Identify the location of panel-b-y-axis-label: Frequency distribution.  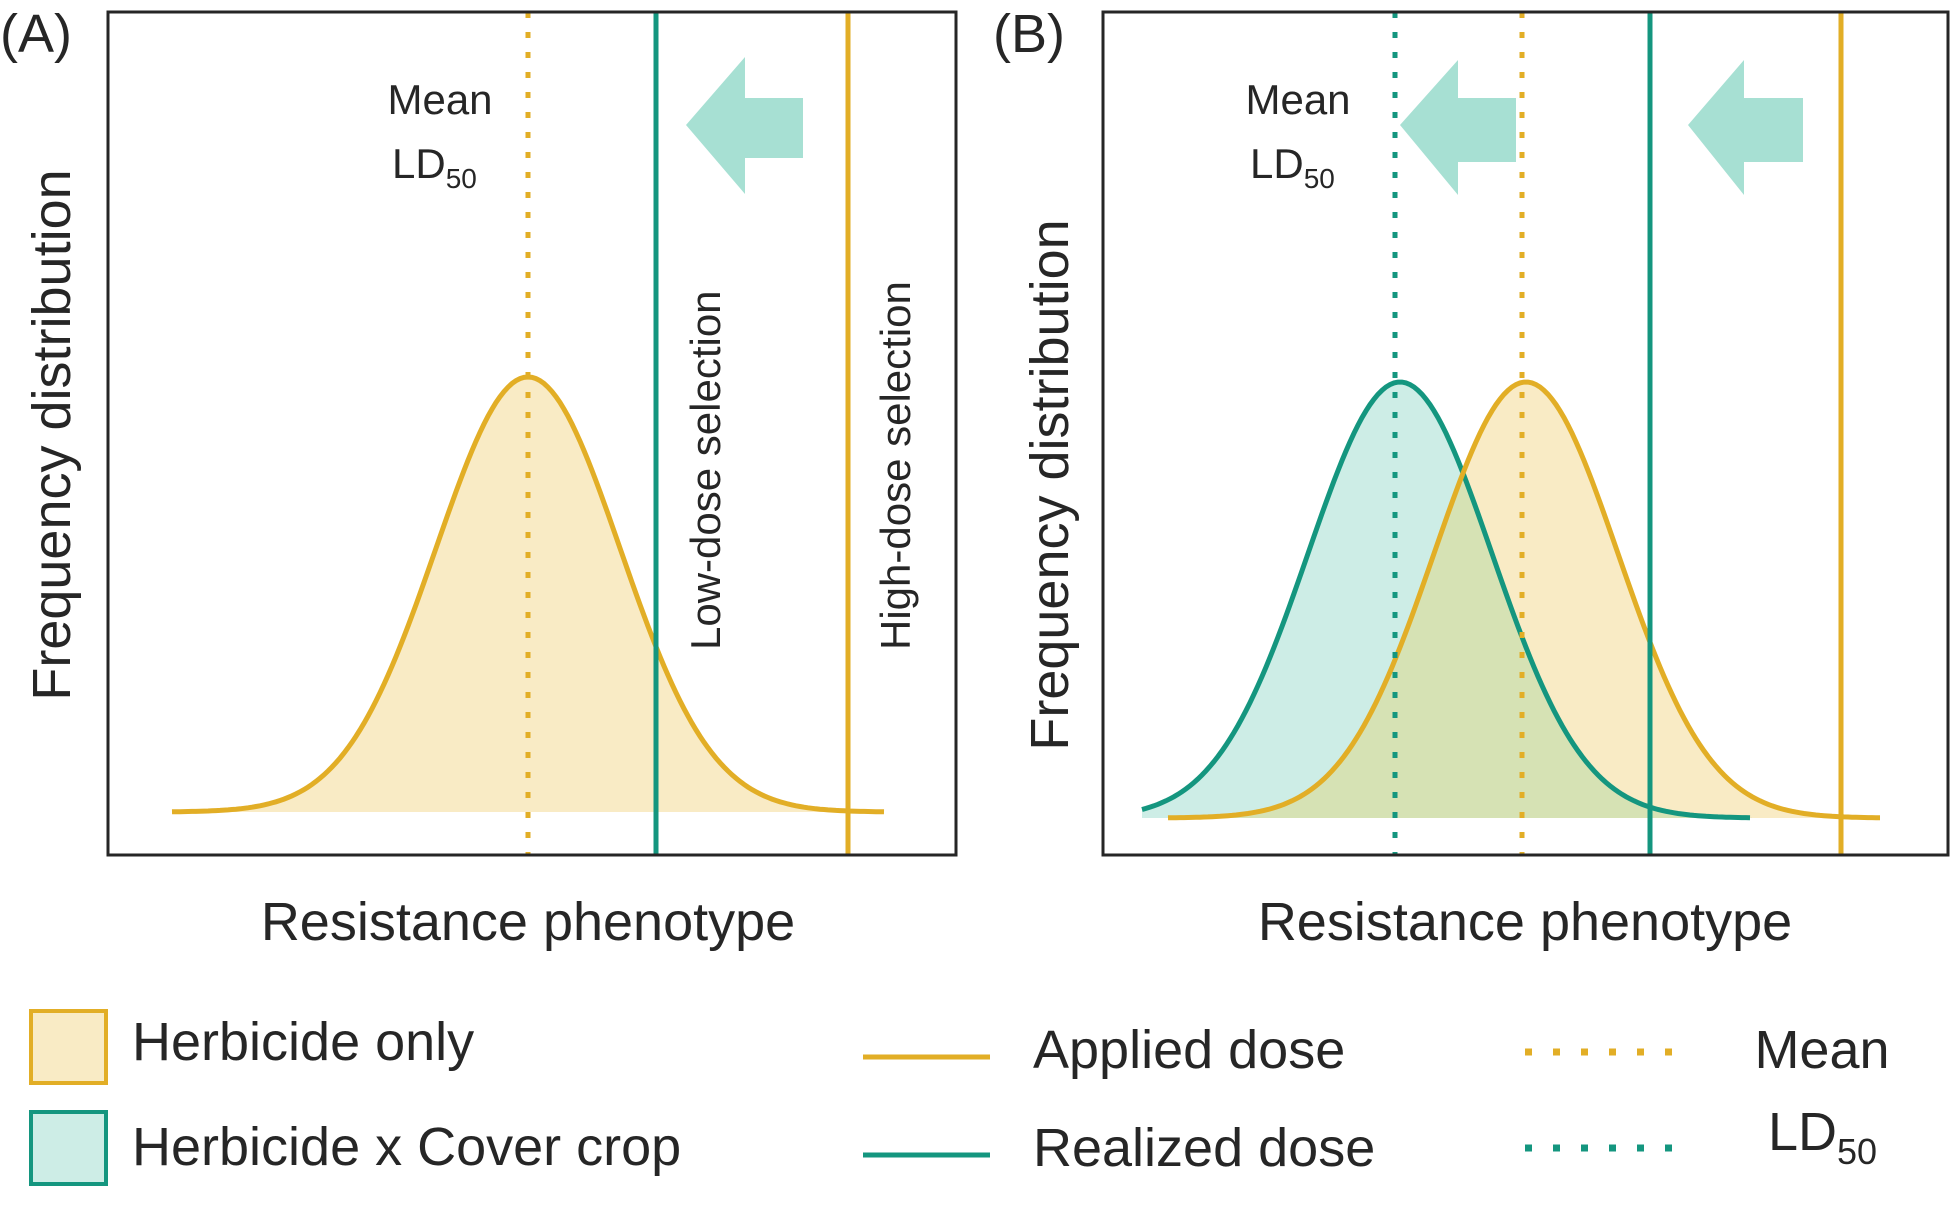
(1050, 484).